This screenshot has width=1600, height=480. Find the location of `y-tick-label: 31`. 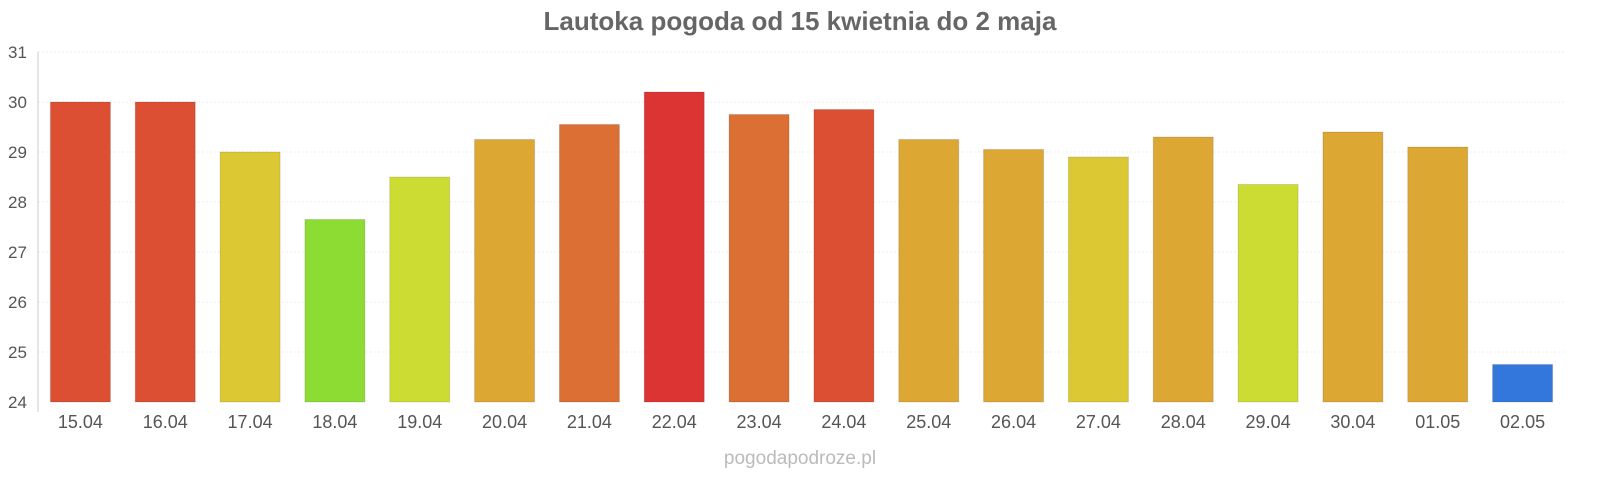

y-tick-label: 31 is located at coordinates (17, 52).